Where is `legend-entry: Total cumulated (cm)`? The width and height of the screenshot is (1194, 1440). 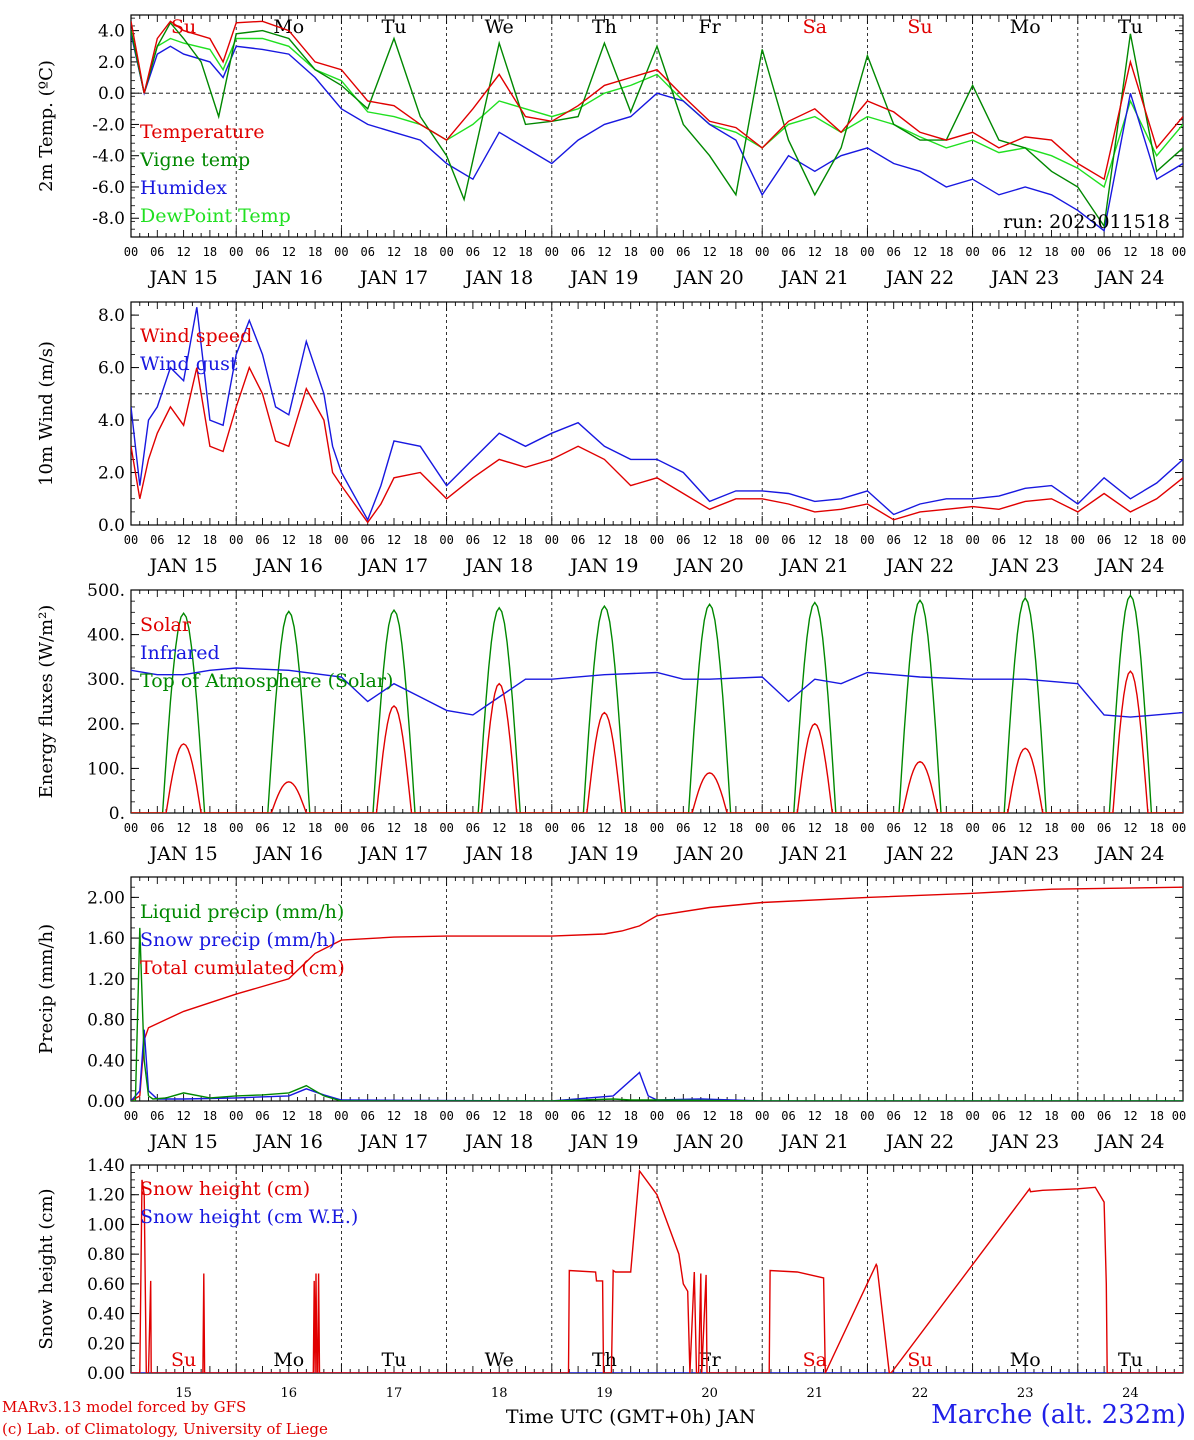 legend-entry: Total cumulated (cm) is located at coordinates (242, 968).